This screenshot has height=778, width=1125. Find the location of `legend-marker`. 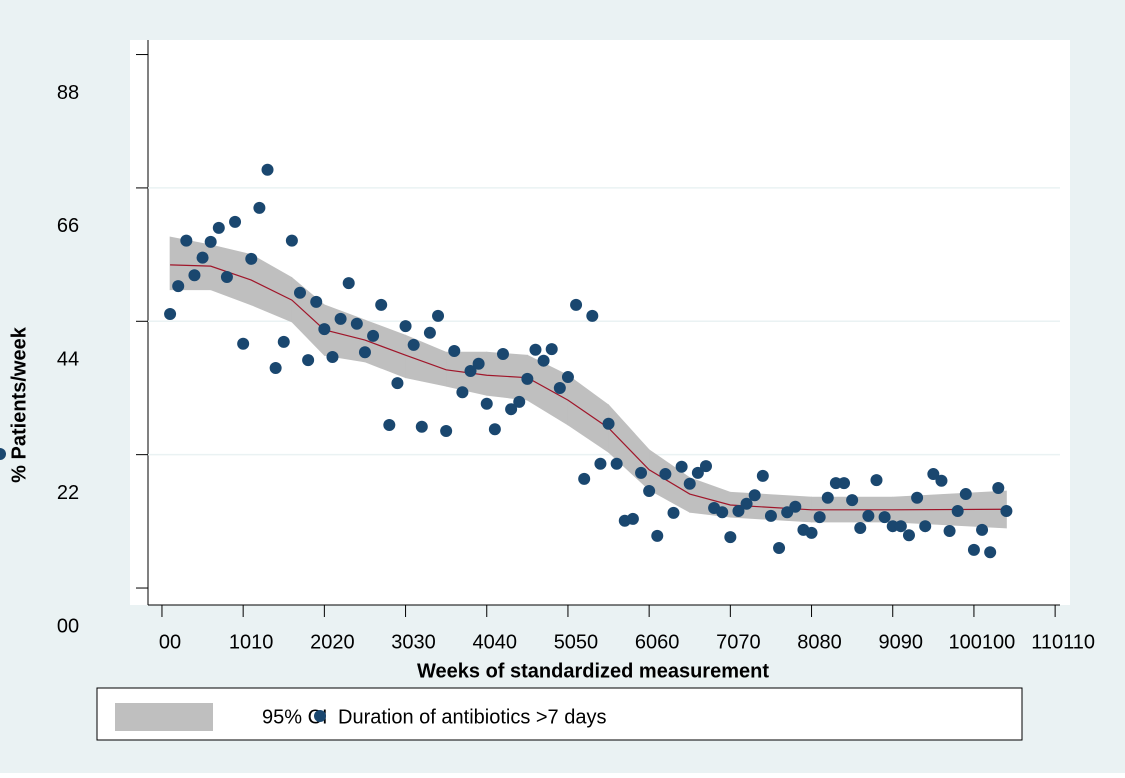

legend-marker is located at coordinates (320, 716).